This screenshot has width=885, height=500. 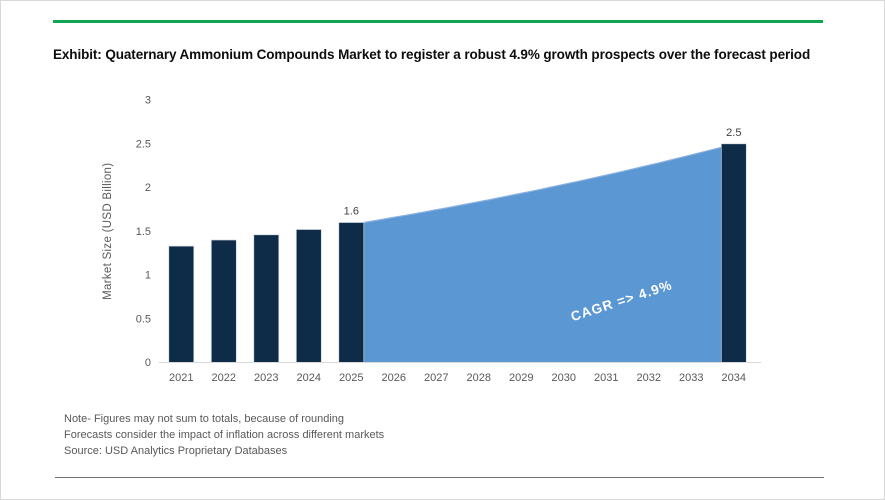 I want to click on bar-2025, so click(x=351, y=292).